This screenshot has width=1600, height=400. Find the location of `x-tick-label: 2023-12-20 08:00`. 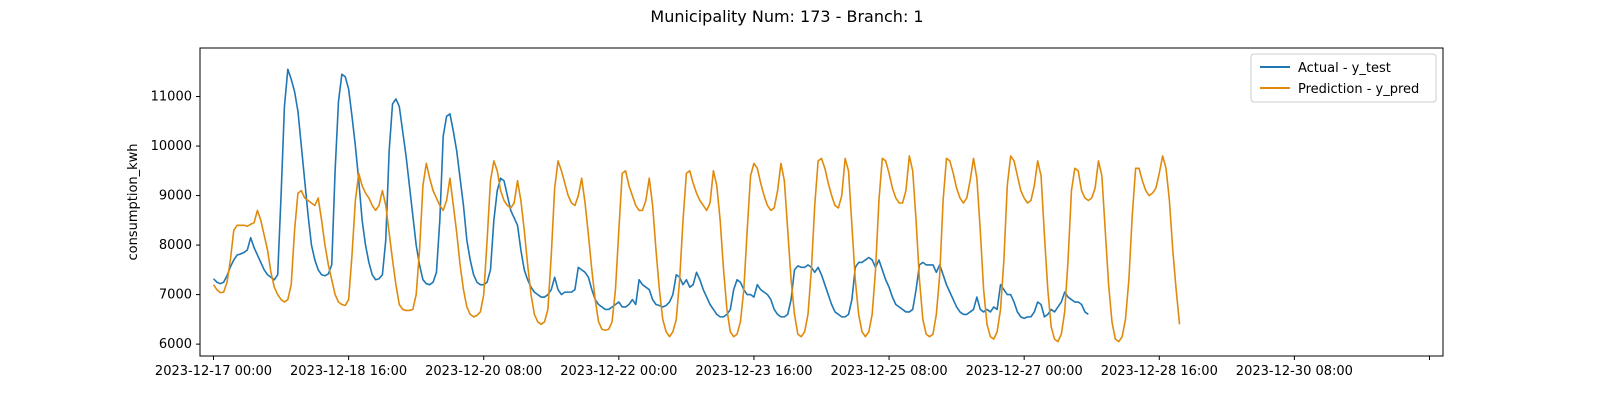

x-tick-label: 2023-12-20 08:00 is located at coordinates (483, 371).